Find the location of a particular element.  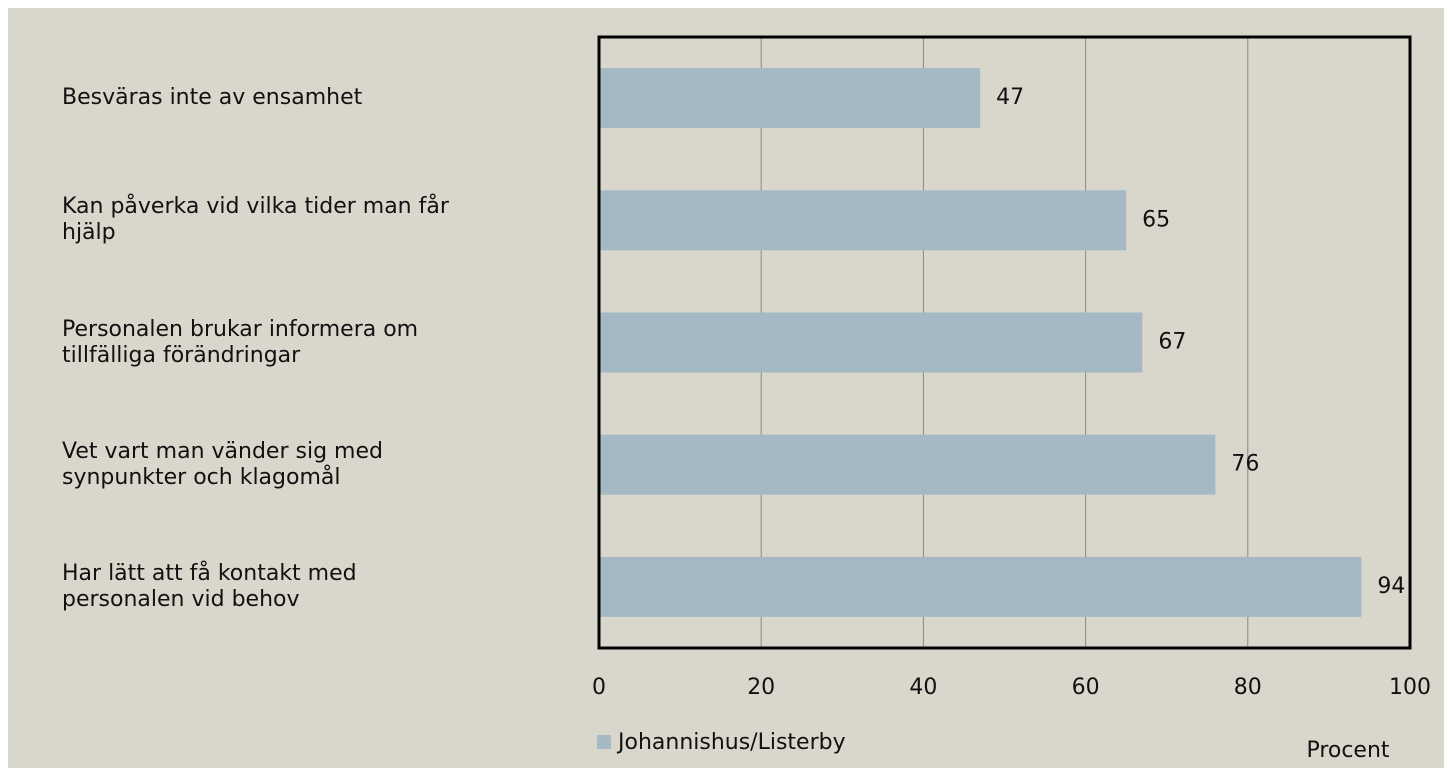

legend-swatch is located at coordinates (604, 742).